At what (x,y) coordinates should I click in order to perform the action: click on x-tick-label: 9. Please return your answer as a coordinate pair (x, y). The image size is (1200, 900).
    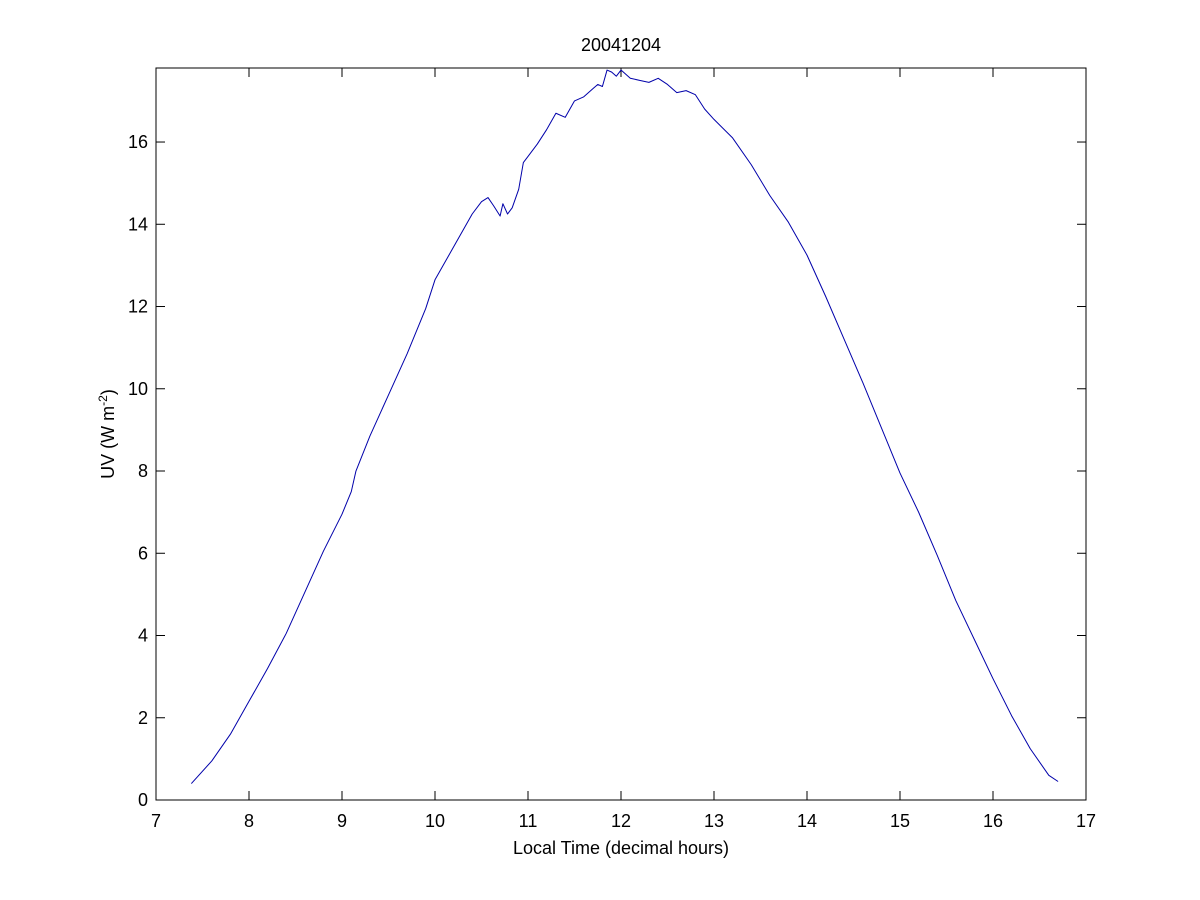
    Looking at the image, I should click on (342, 821).